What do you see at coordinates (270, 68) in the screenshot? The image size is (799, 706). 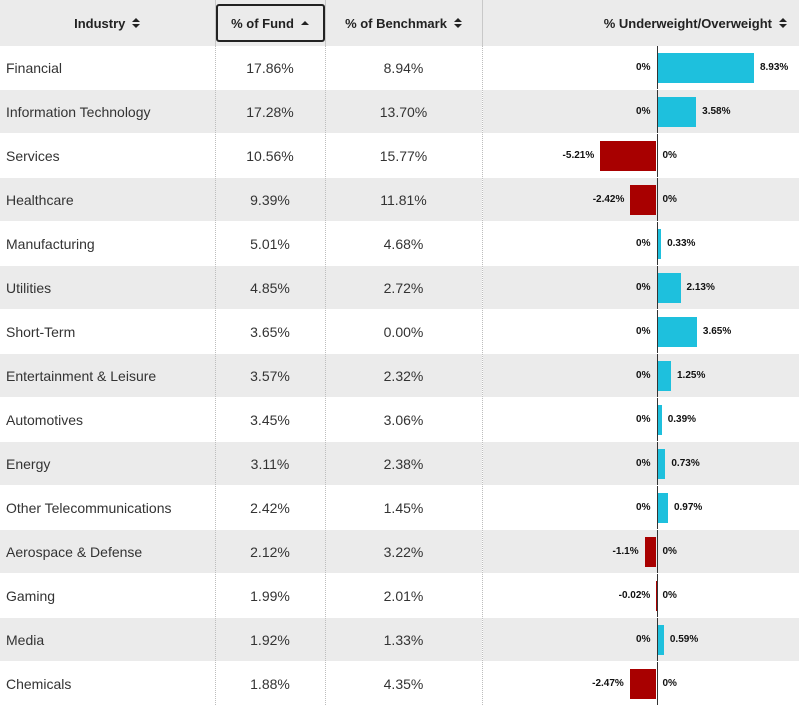 I see `fund-cell: 17.86%` at bounding box center [270, 68].